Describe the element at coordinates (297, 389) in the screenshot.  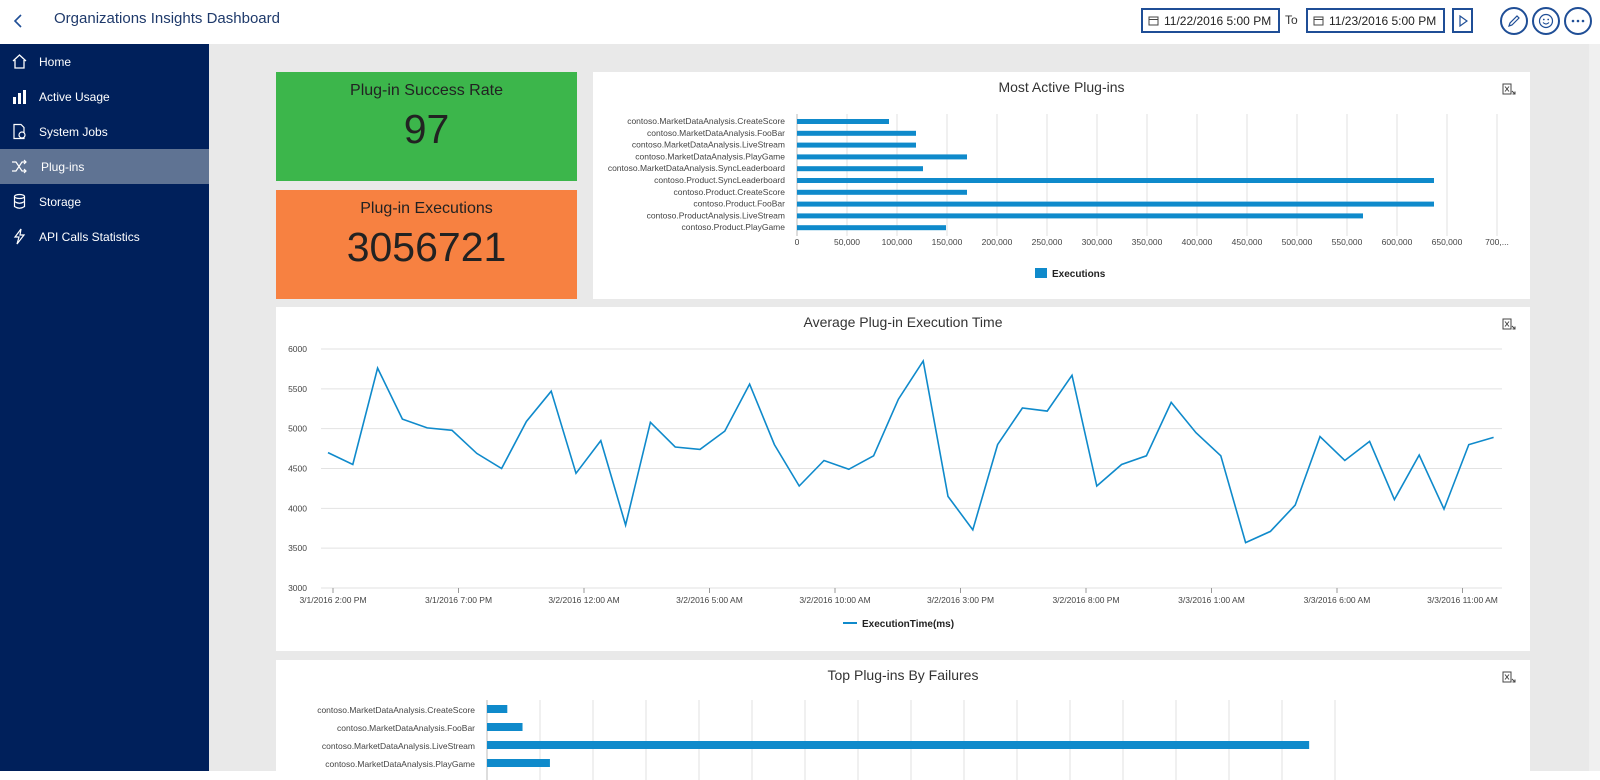
I see `y-tick-label: 5500` at that location.